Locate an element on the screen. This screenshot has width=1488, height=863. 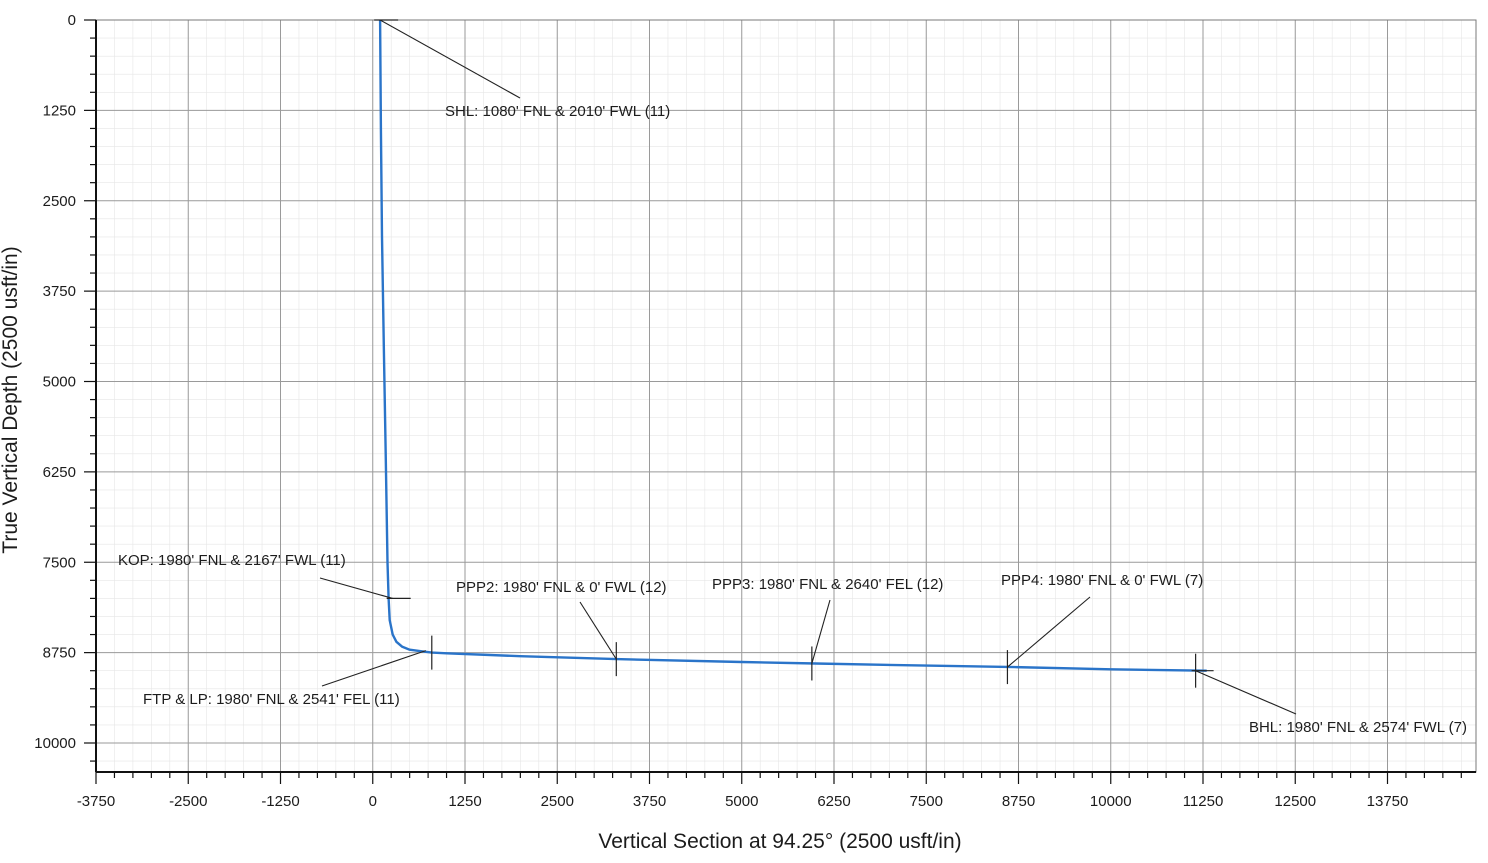
ppp4-label: PPP4: 1980' FNL & 0' FWL (7) is located at coordinates (1102, 580).